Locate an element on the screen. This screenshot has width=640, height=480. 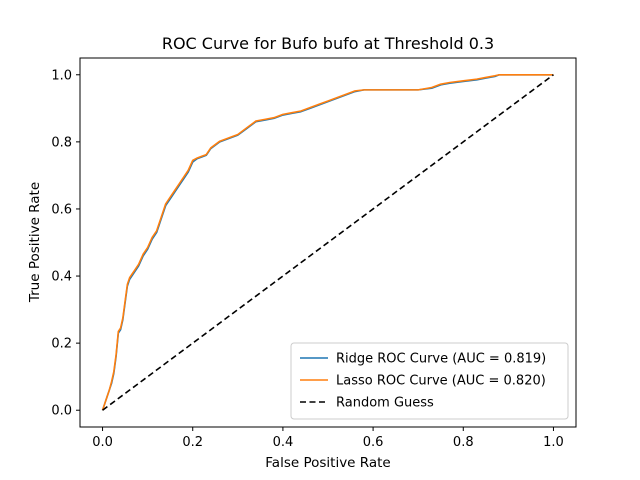
x-axis-label: False Positive Rate is located at coordinates (327, 463).